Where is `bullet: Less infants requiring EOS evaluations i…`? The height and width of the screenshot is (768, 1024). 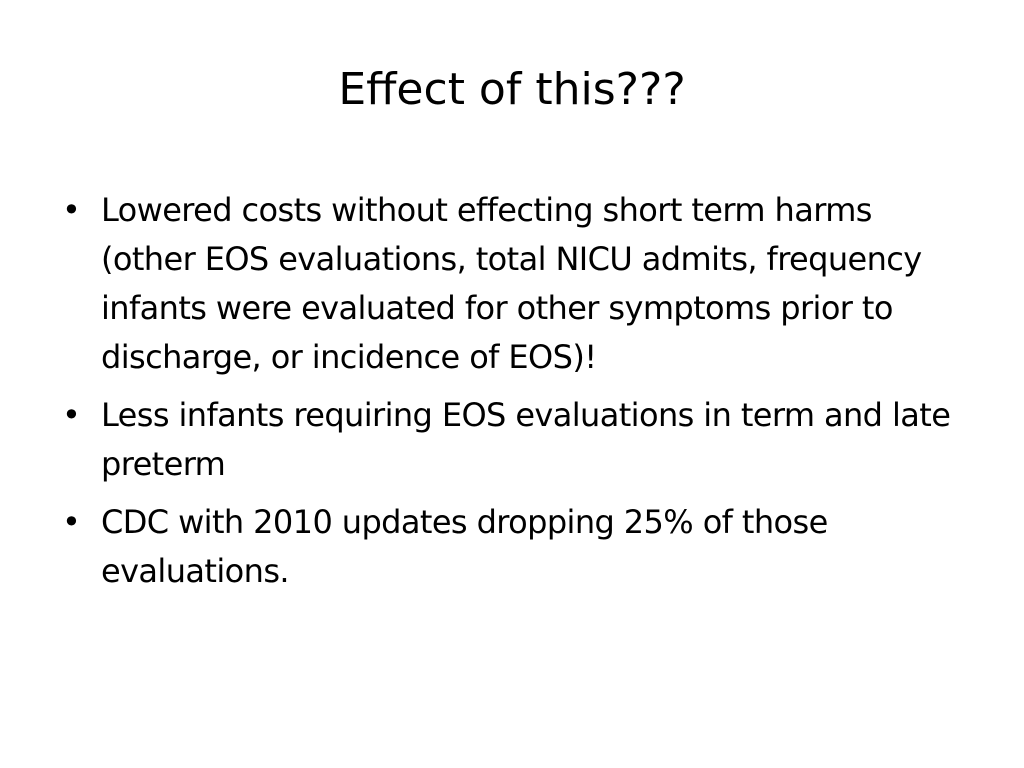
bullet: Less infants requiring EOS evaluations i… is located at coordinates (517, 440).